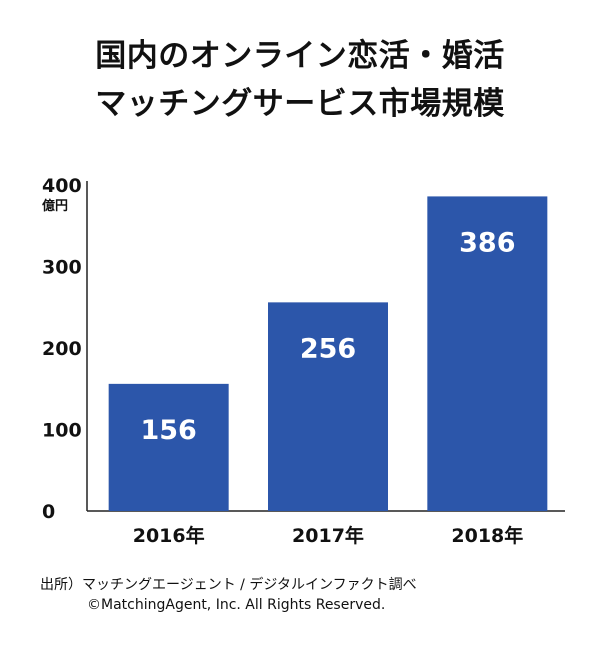  What do you see at coordinates (168, 430) in the screenshot?
I see `bar-value-label: 156` at bounding box center [168, 430].